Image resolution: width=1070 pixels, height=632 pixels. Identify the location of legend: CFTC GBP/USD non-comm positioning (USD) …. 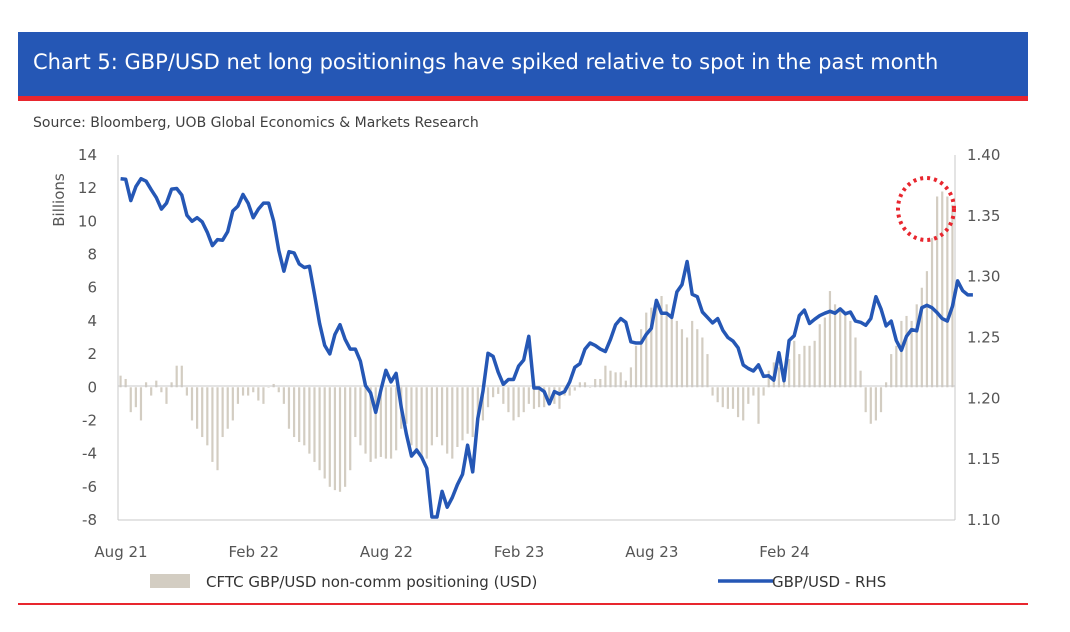
(518, 582).